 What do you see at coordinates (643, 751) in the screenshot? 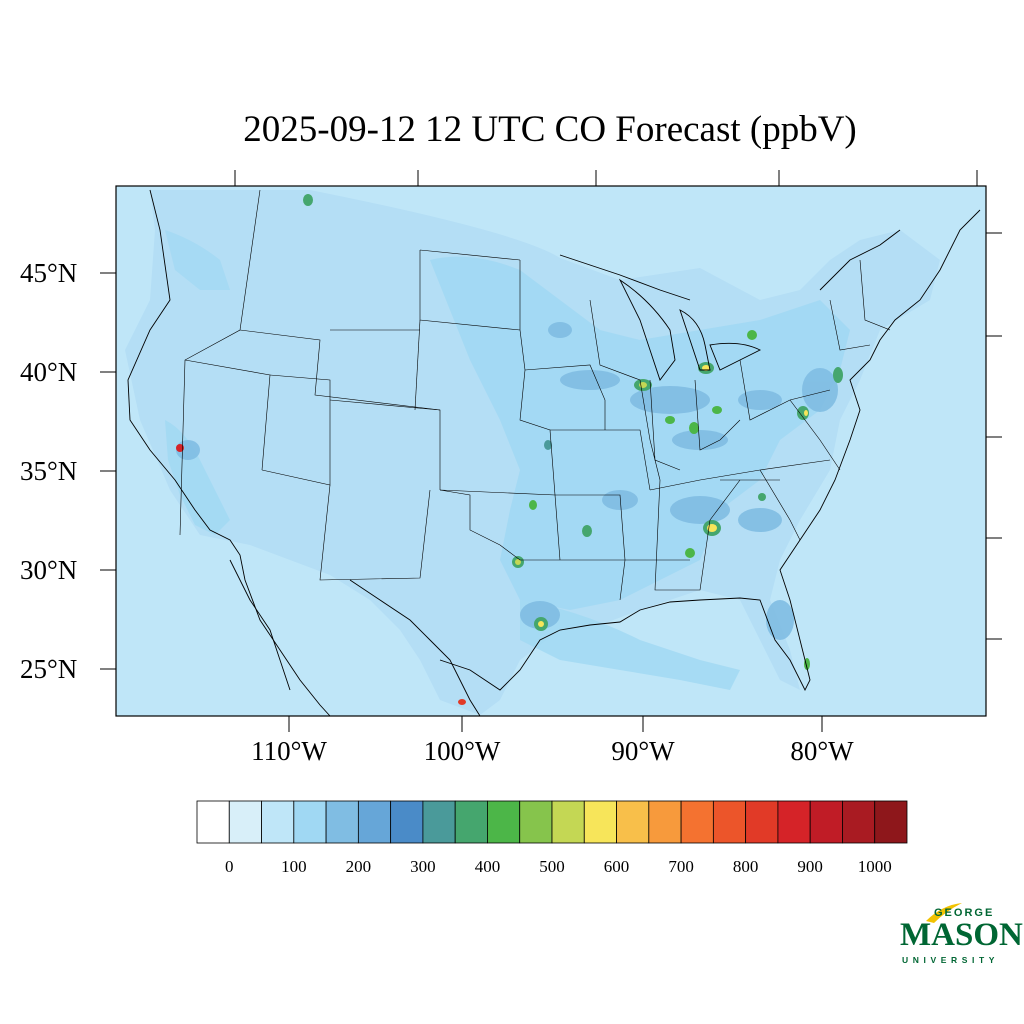
I see `lon-label-90w: 90°W` at bounding box center [643, 751].